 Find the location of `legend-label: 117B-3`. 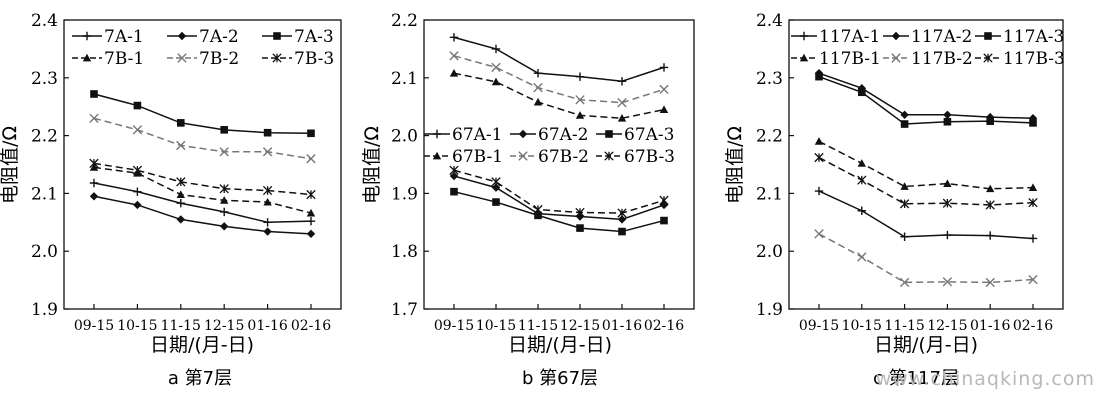

legend-label: 117B-3 is located at coordinates (1034, 59).